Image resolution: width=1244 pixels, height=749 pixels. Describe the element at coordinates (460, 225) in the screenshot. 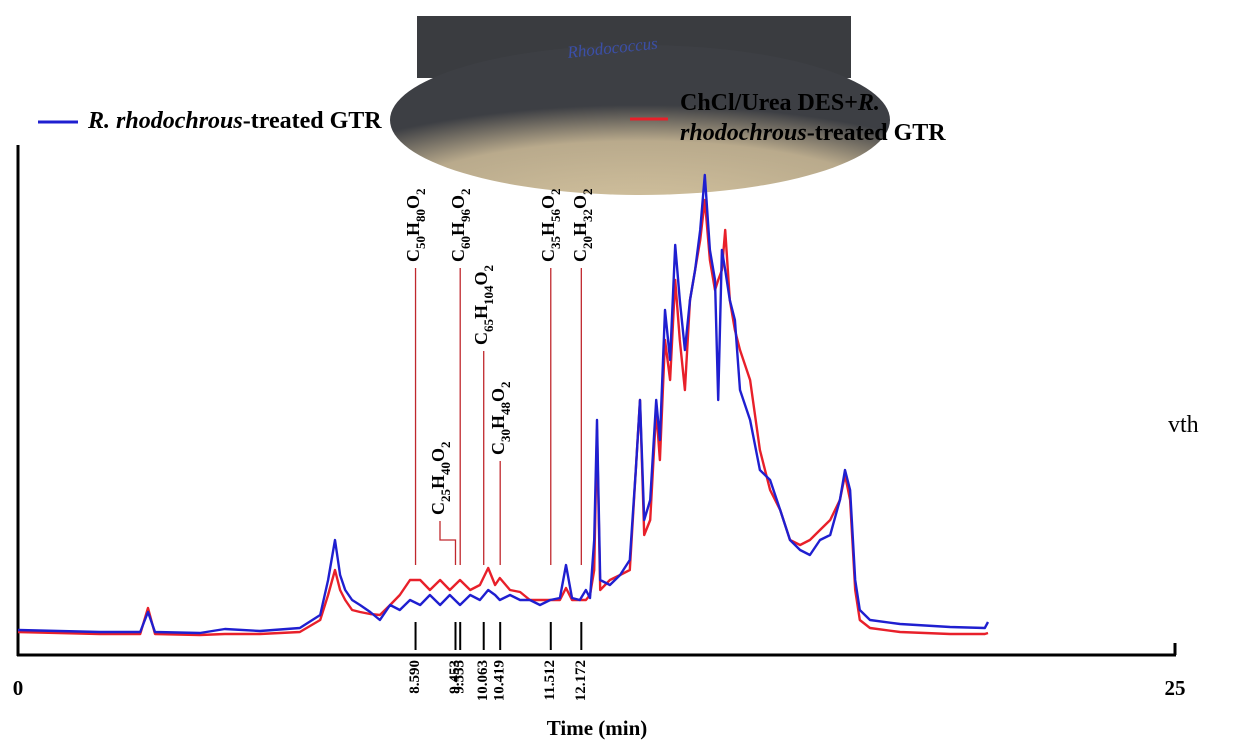

I see `annotation-label: C60H96O2` at that location.